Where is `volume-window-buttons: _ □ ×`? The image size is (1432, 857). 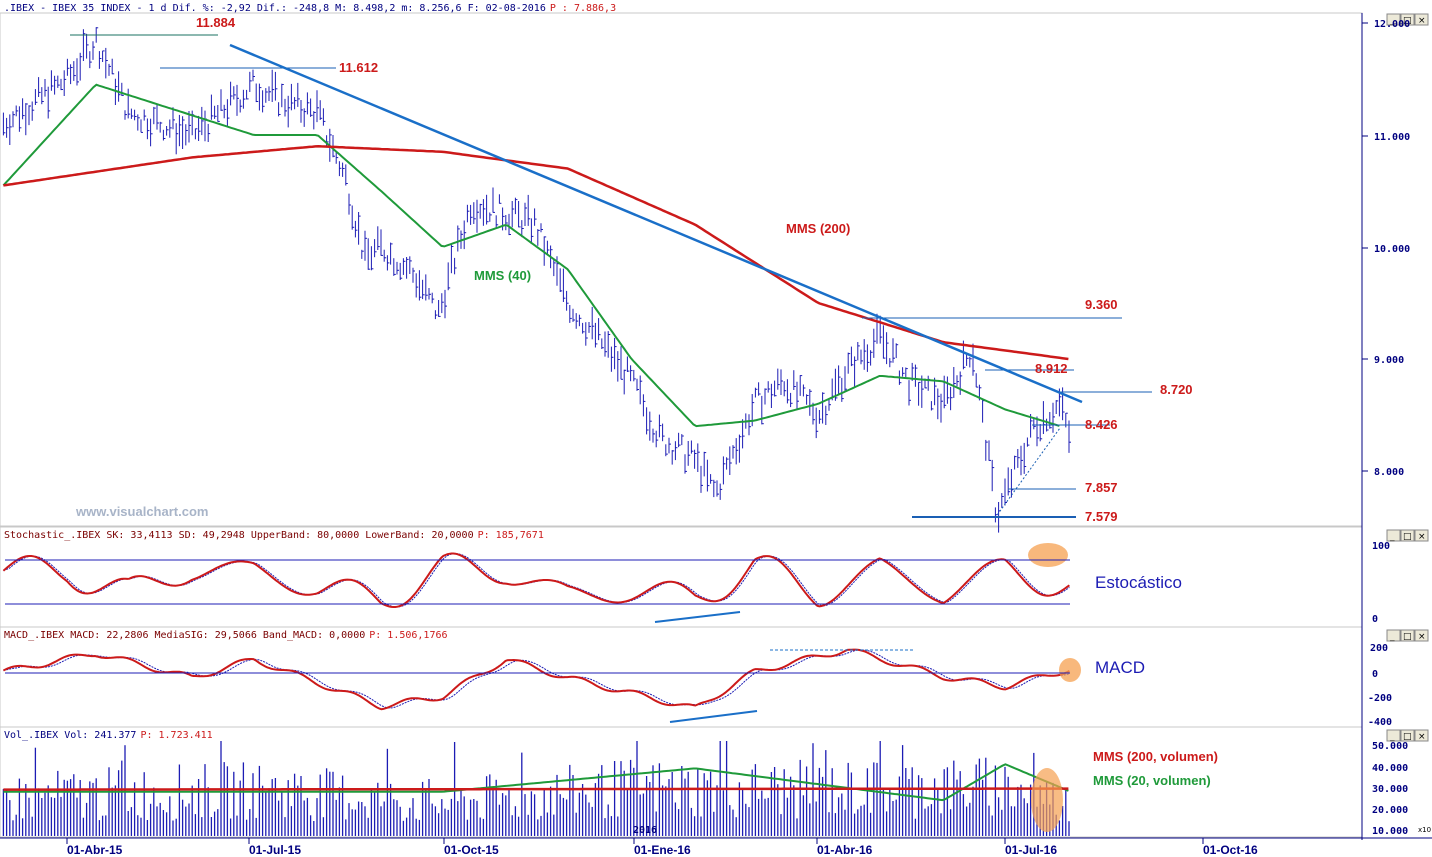 volume-window-buttons: _ □ × is located at coordinates (1407, 735).